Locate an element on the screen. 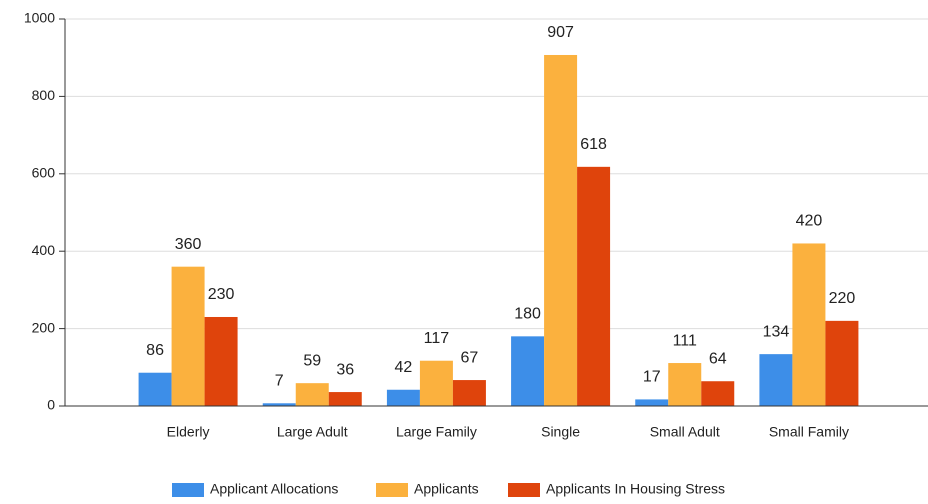 The image size is (928, 504). legend-label: Applicants In Housing Stress is located at coordinates (635, 489).